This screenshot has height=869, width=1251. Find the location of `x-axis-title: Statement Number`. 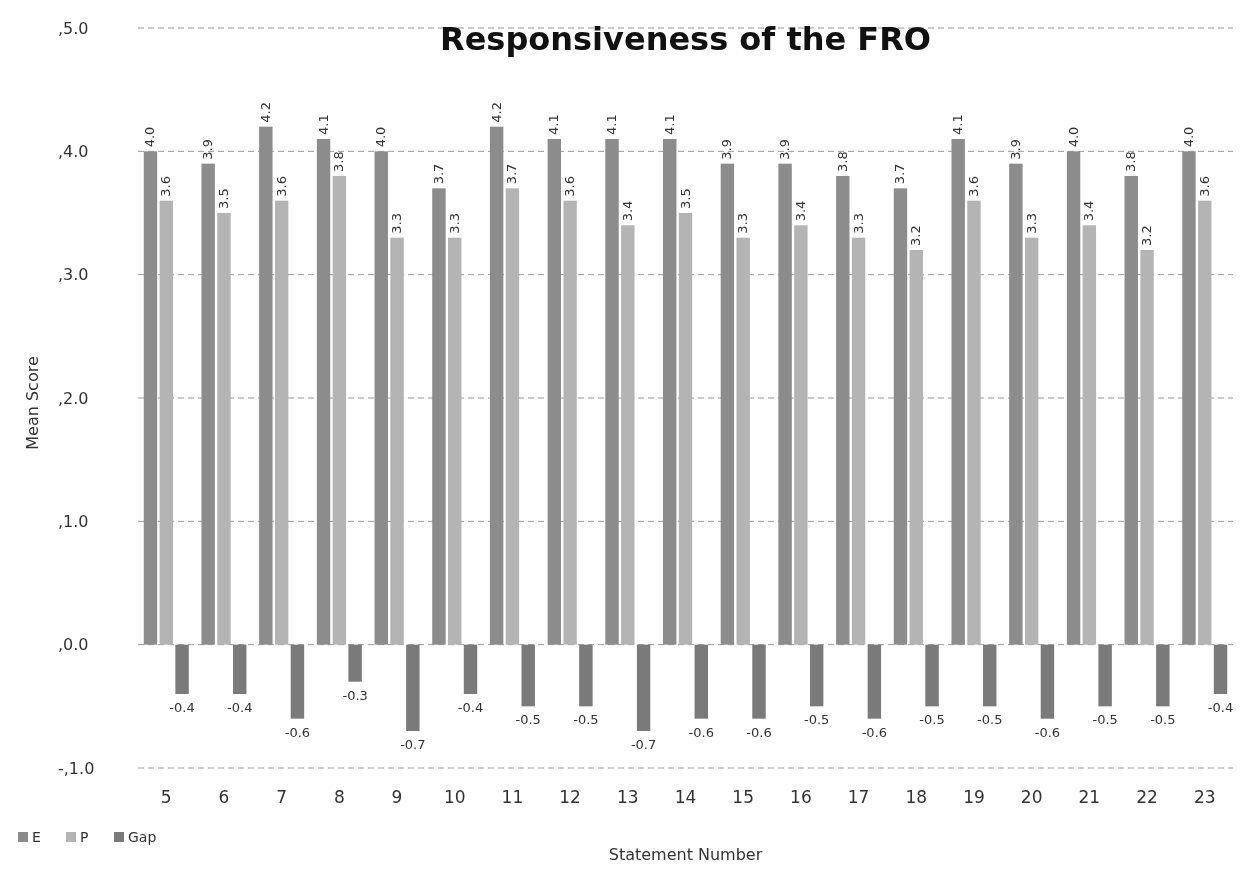

x-axis-title: Statement Number is located at coordinates (685, 854).